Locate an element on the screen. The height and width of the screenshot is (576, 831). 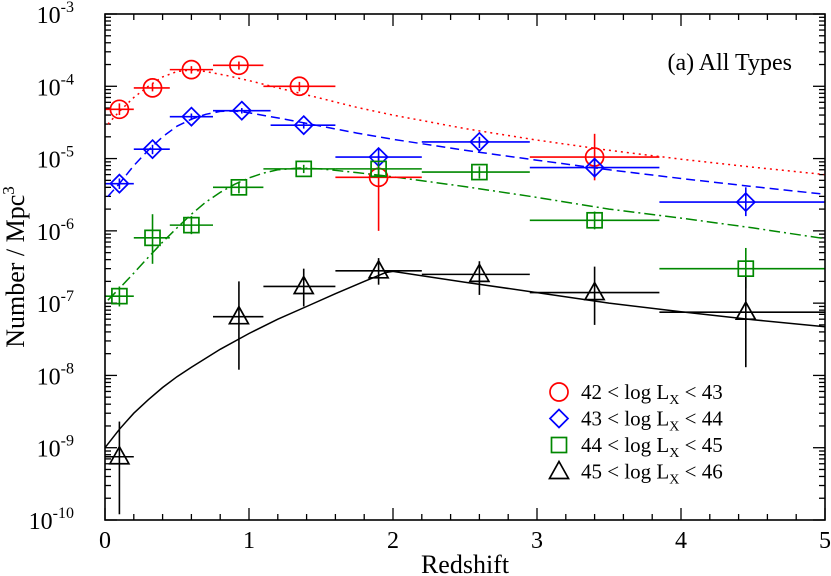
legend-label-suffix: < 43 is located at coordinates (700, 392).